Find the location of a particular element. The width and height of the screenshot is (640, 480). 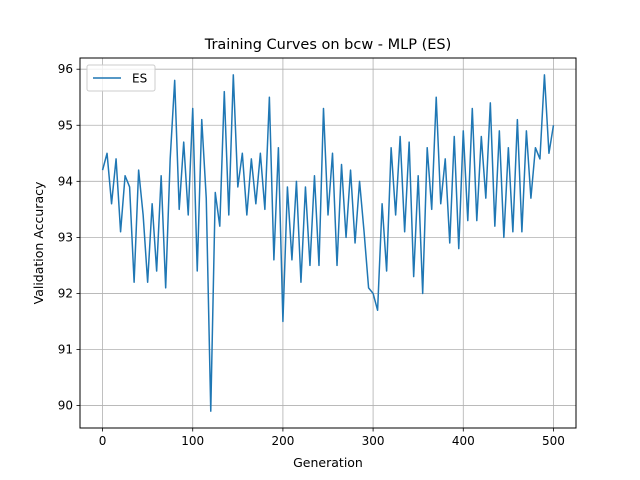

y-tick-label: 94 is located at coordinates (65, 181).